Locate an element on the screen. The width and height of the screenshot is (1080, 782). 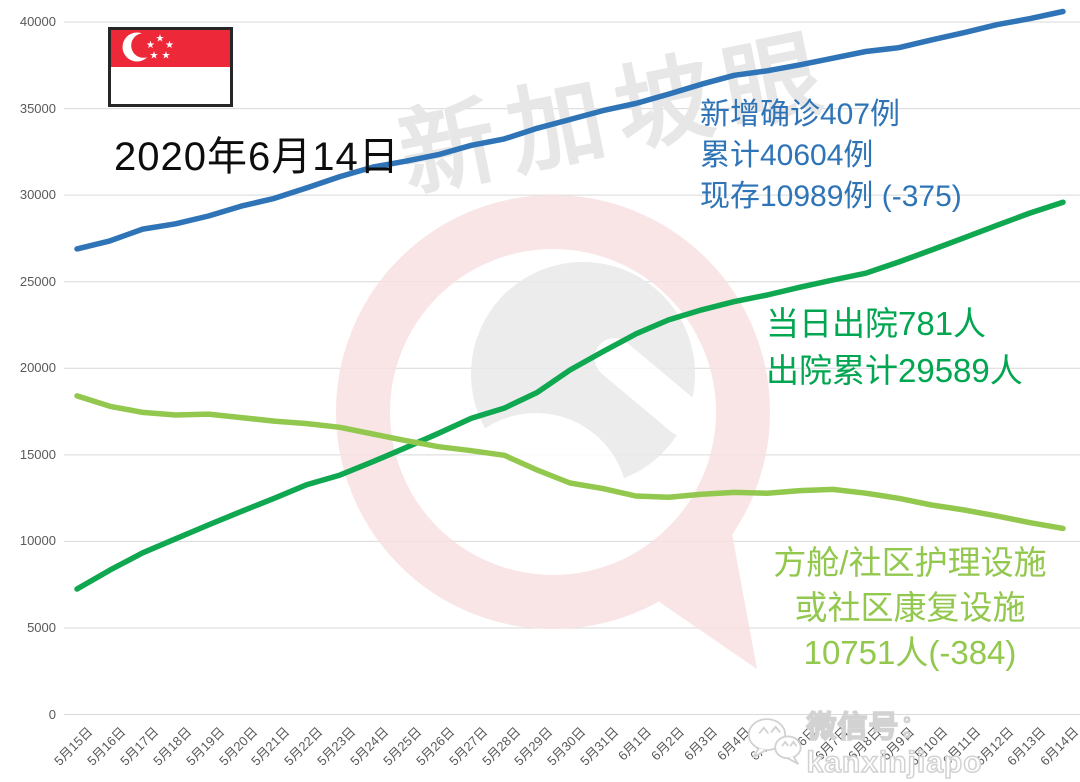
y-axis-label: 10000 is located at coordinates (37, 541).